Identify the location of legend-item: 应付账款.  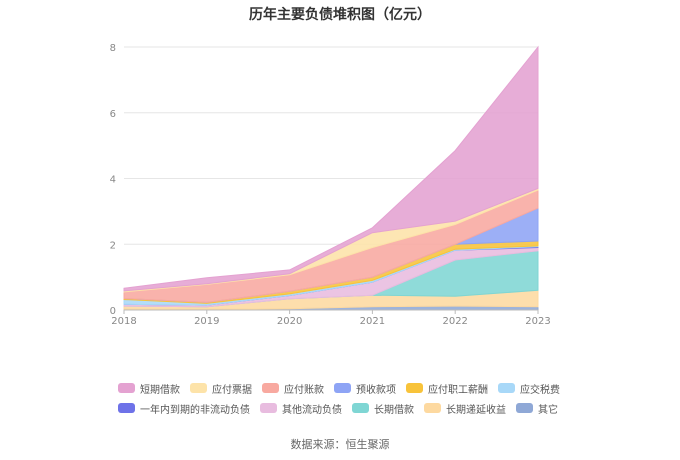
(293, 388).